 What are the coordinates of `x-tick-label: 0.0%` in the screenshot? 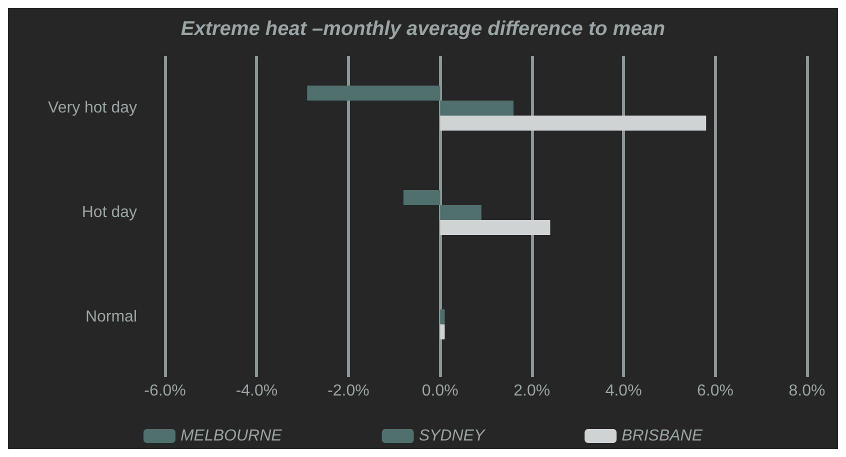 It's located at (440, 391).